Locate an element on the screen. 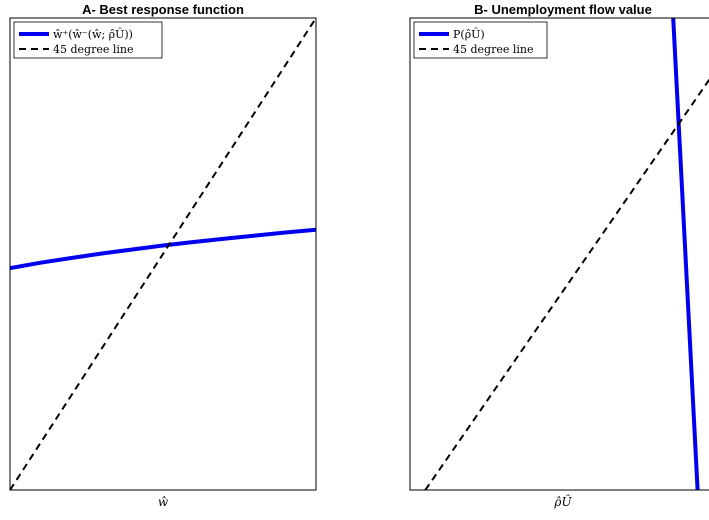 This screenshot has height=520, width=709. legend: P(ρ̂Û) 45 degree line is located at coordinates (480, 40).